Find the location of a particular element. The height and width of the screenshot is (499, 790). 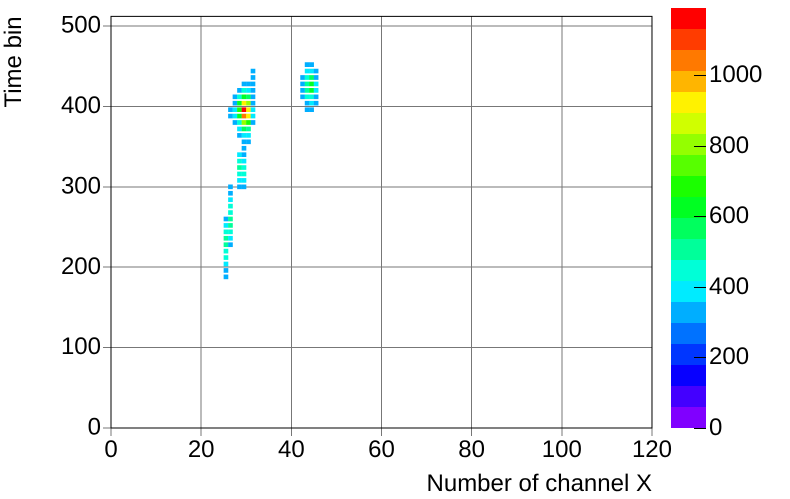

y-tick-label: 0 is located at coordinates (94, 427).